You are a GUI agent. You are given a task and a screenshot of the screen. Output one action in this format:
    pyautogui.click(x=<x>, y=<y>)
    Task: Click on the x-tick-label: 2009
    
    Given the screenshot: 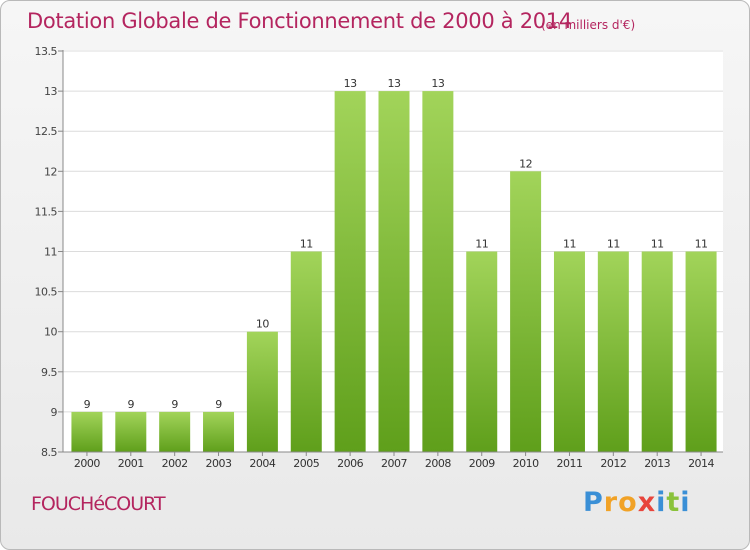 What is the action you would take?
    pyautogui.click(x=482, y=463)
    